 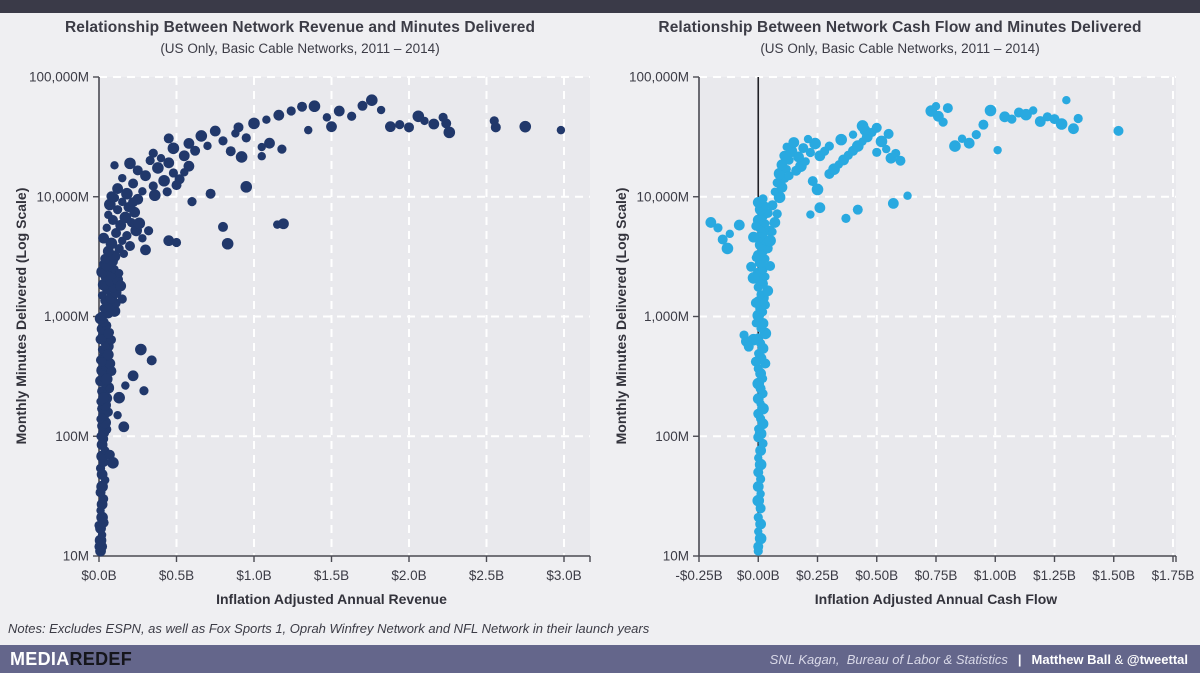 I want to click on mediaredef-logo: MEDIAREDEF, so click(x=71, y=659).